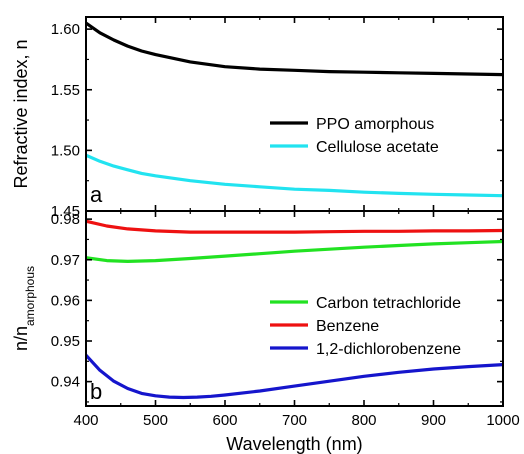 The width and height of the screenshot is (524, 454). I want to click on legend-label: Cellulose acetate, so click(377, 147).